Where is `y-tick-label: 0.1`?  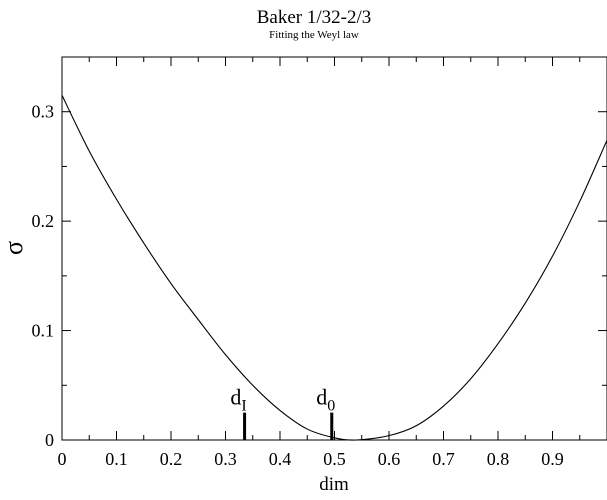
y-tick-label: 0.1 is located at coordinates (43, 331).